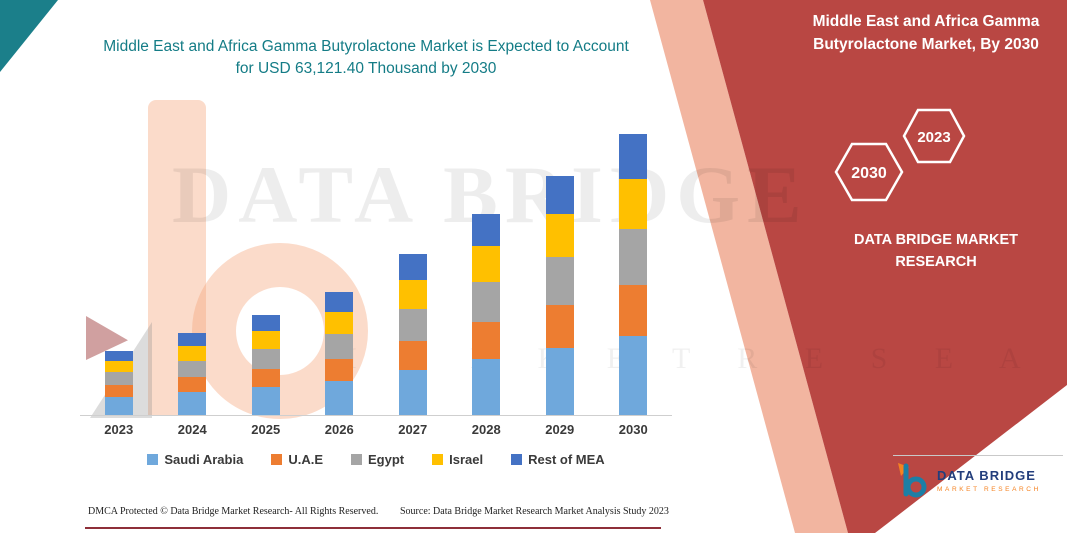  What do you see at coordinates (978, 455) in the screenshot?
I see `logo-divider-line` at bounding box center [978, 455].